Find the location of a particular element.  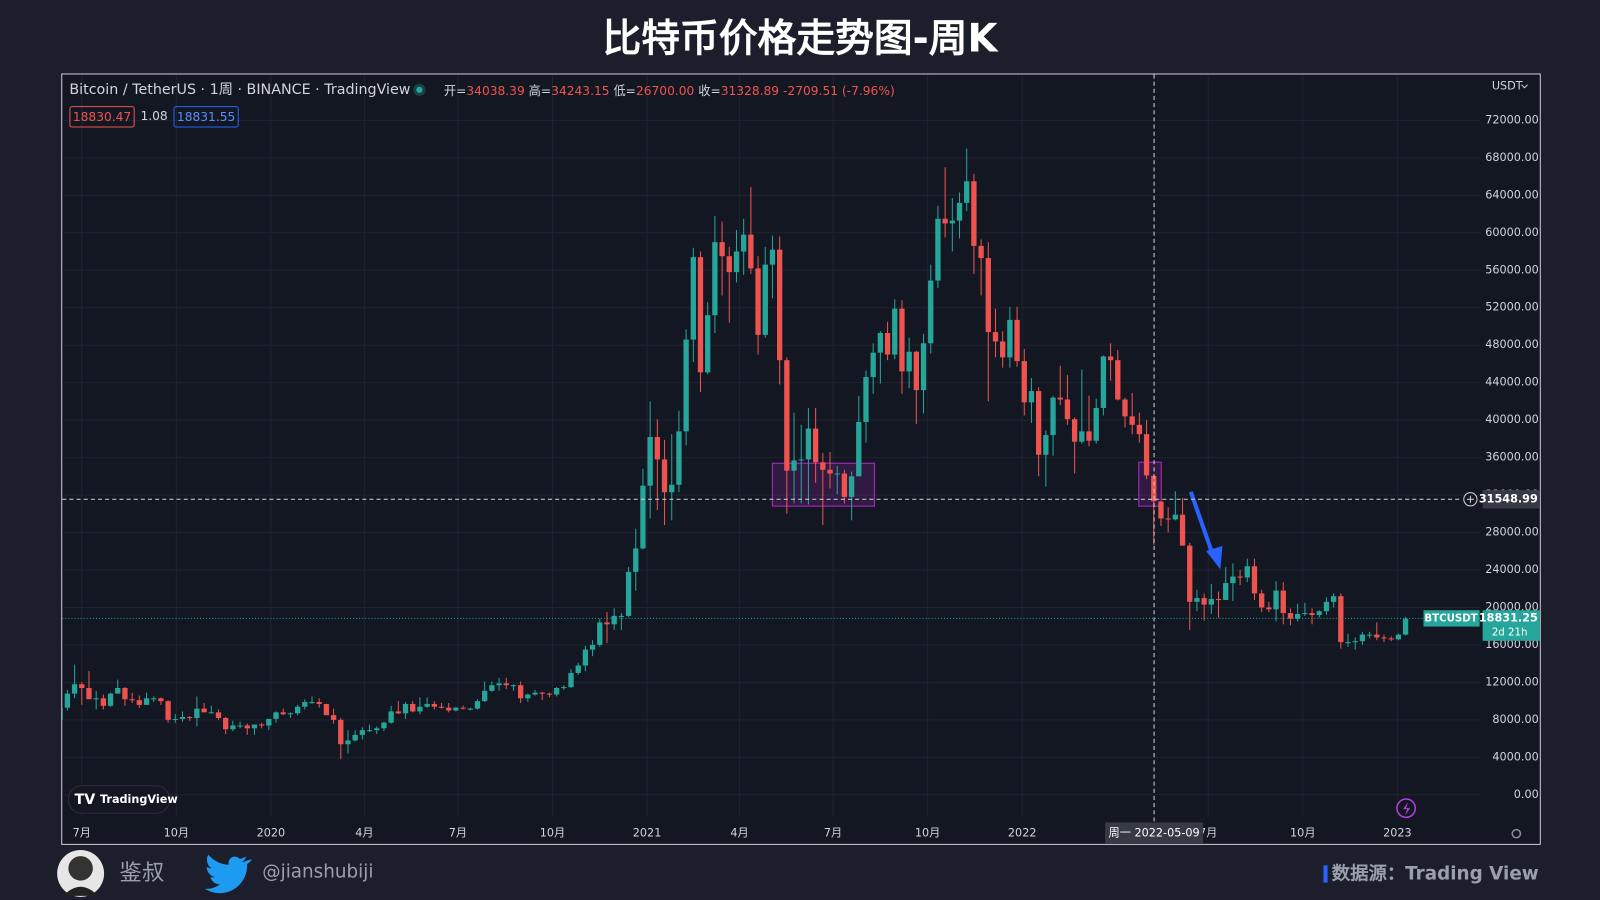

y-tick-label: 36000.00 is located at coordinates (1512, 457).